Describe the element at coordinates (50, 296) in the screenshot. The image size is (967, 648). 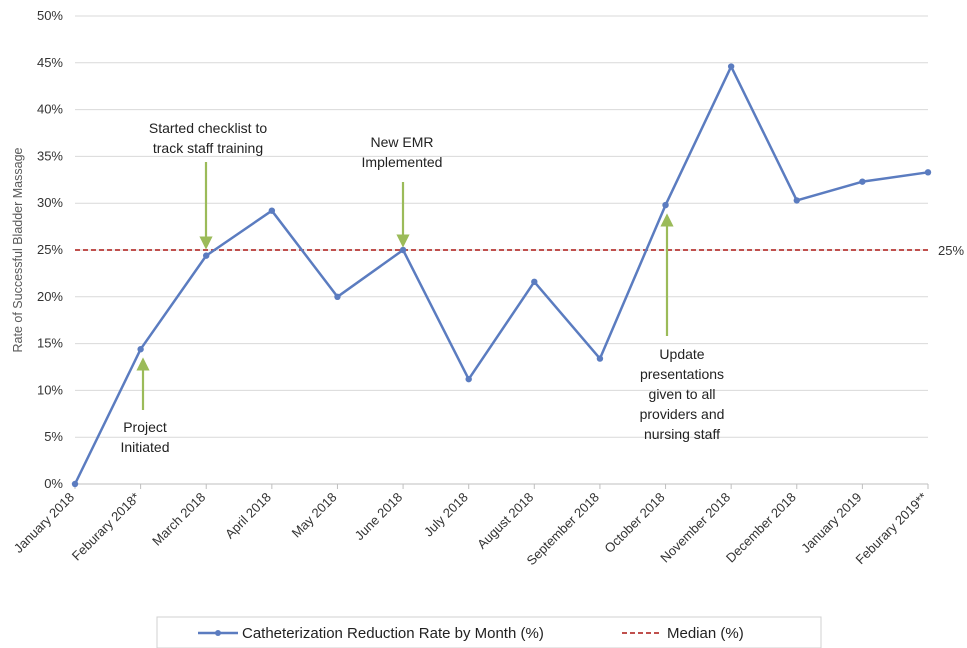
I see `y-tick-label: 20%` at that location.